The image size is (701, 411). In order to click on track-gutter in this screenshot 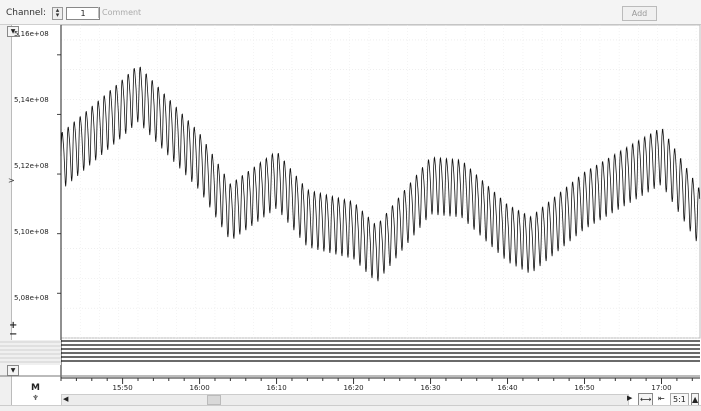, I will do `click(30, 352)`.